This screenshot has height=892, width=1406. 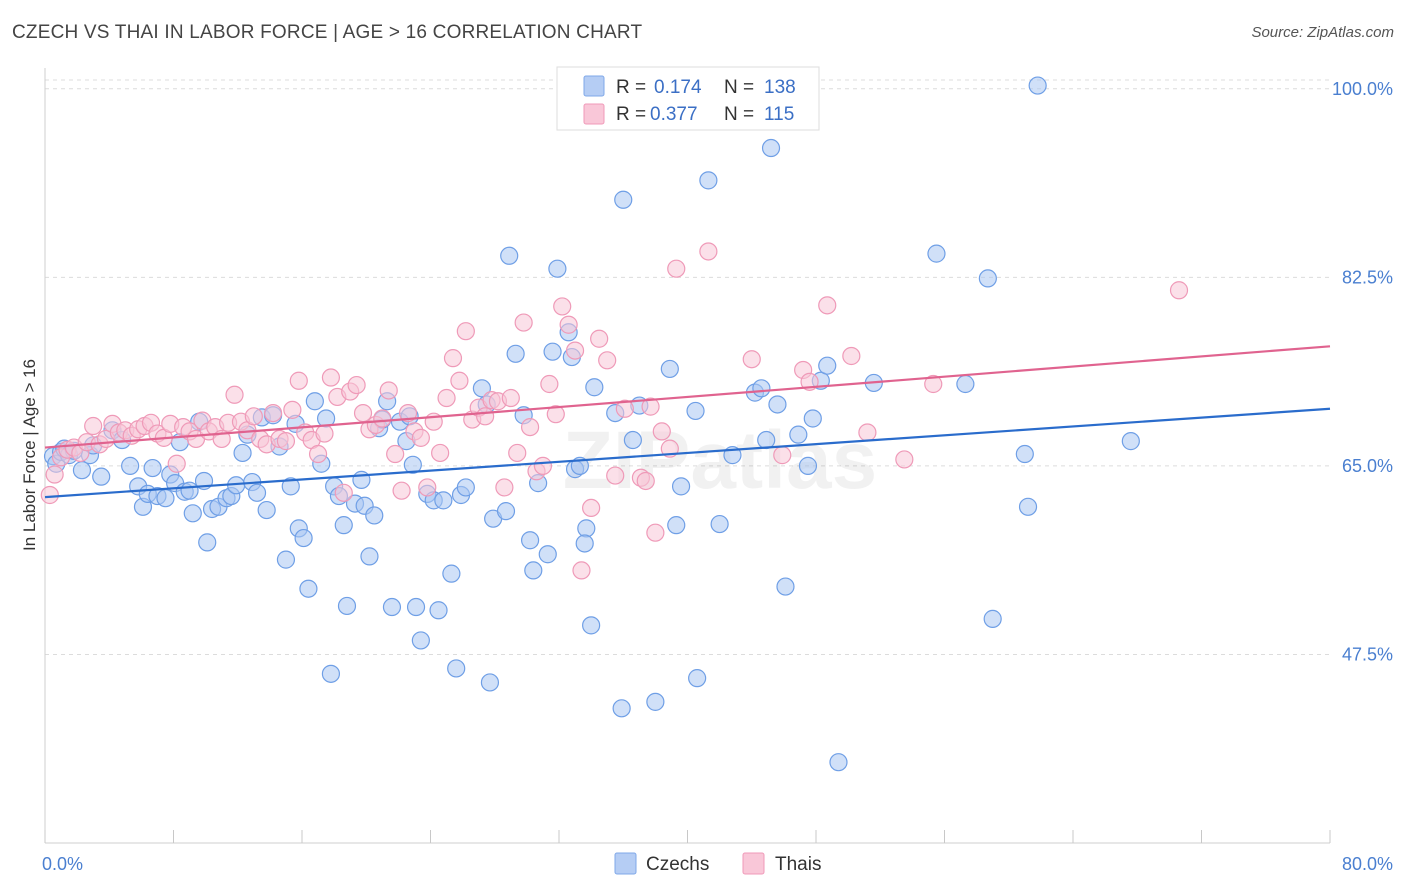 What do you see at coordinates (1367, 466) in the screenshot?
I see `y-tick-label-1: 65.0%` at bounding box center [1367, 466].